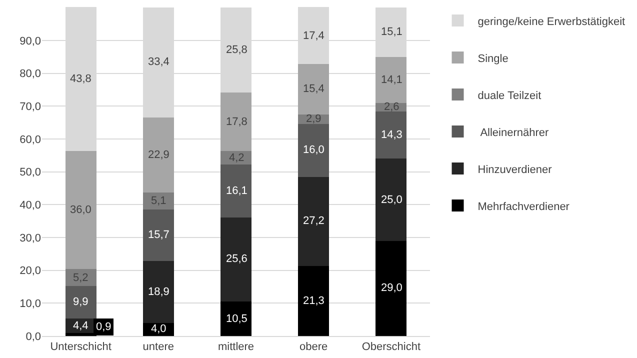 This screenshot has height=358, width=637. Describe the element at coordinates (158, 329) in the screenshot. I see `data-label: 4,0` at that location.